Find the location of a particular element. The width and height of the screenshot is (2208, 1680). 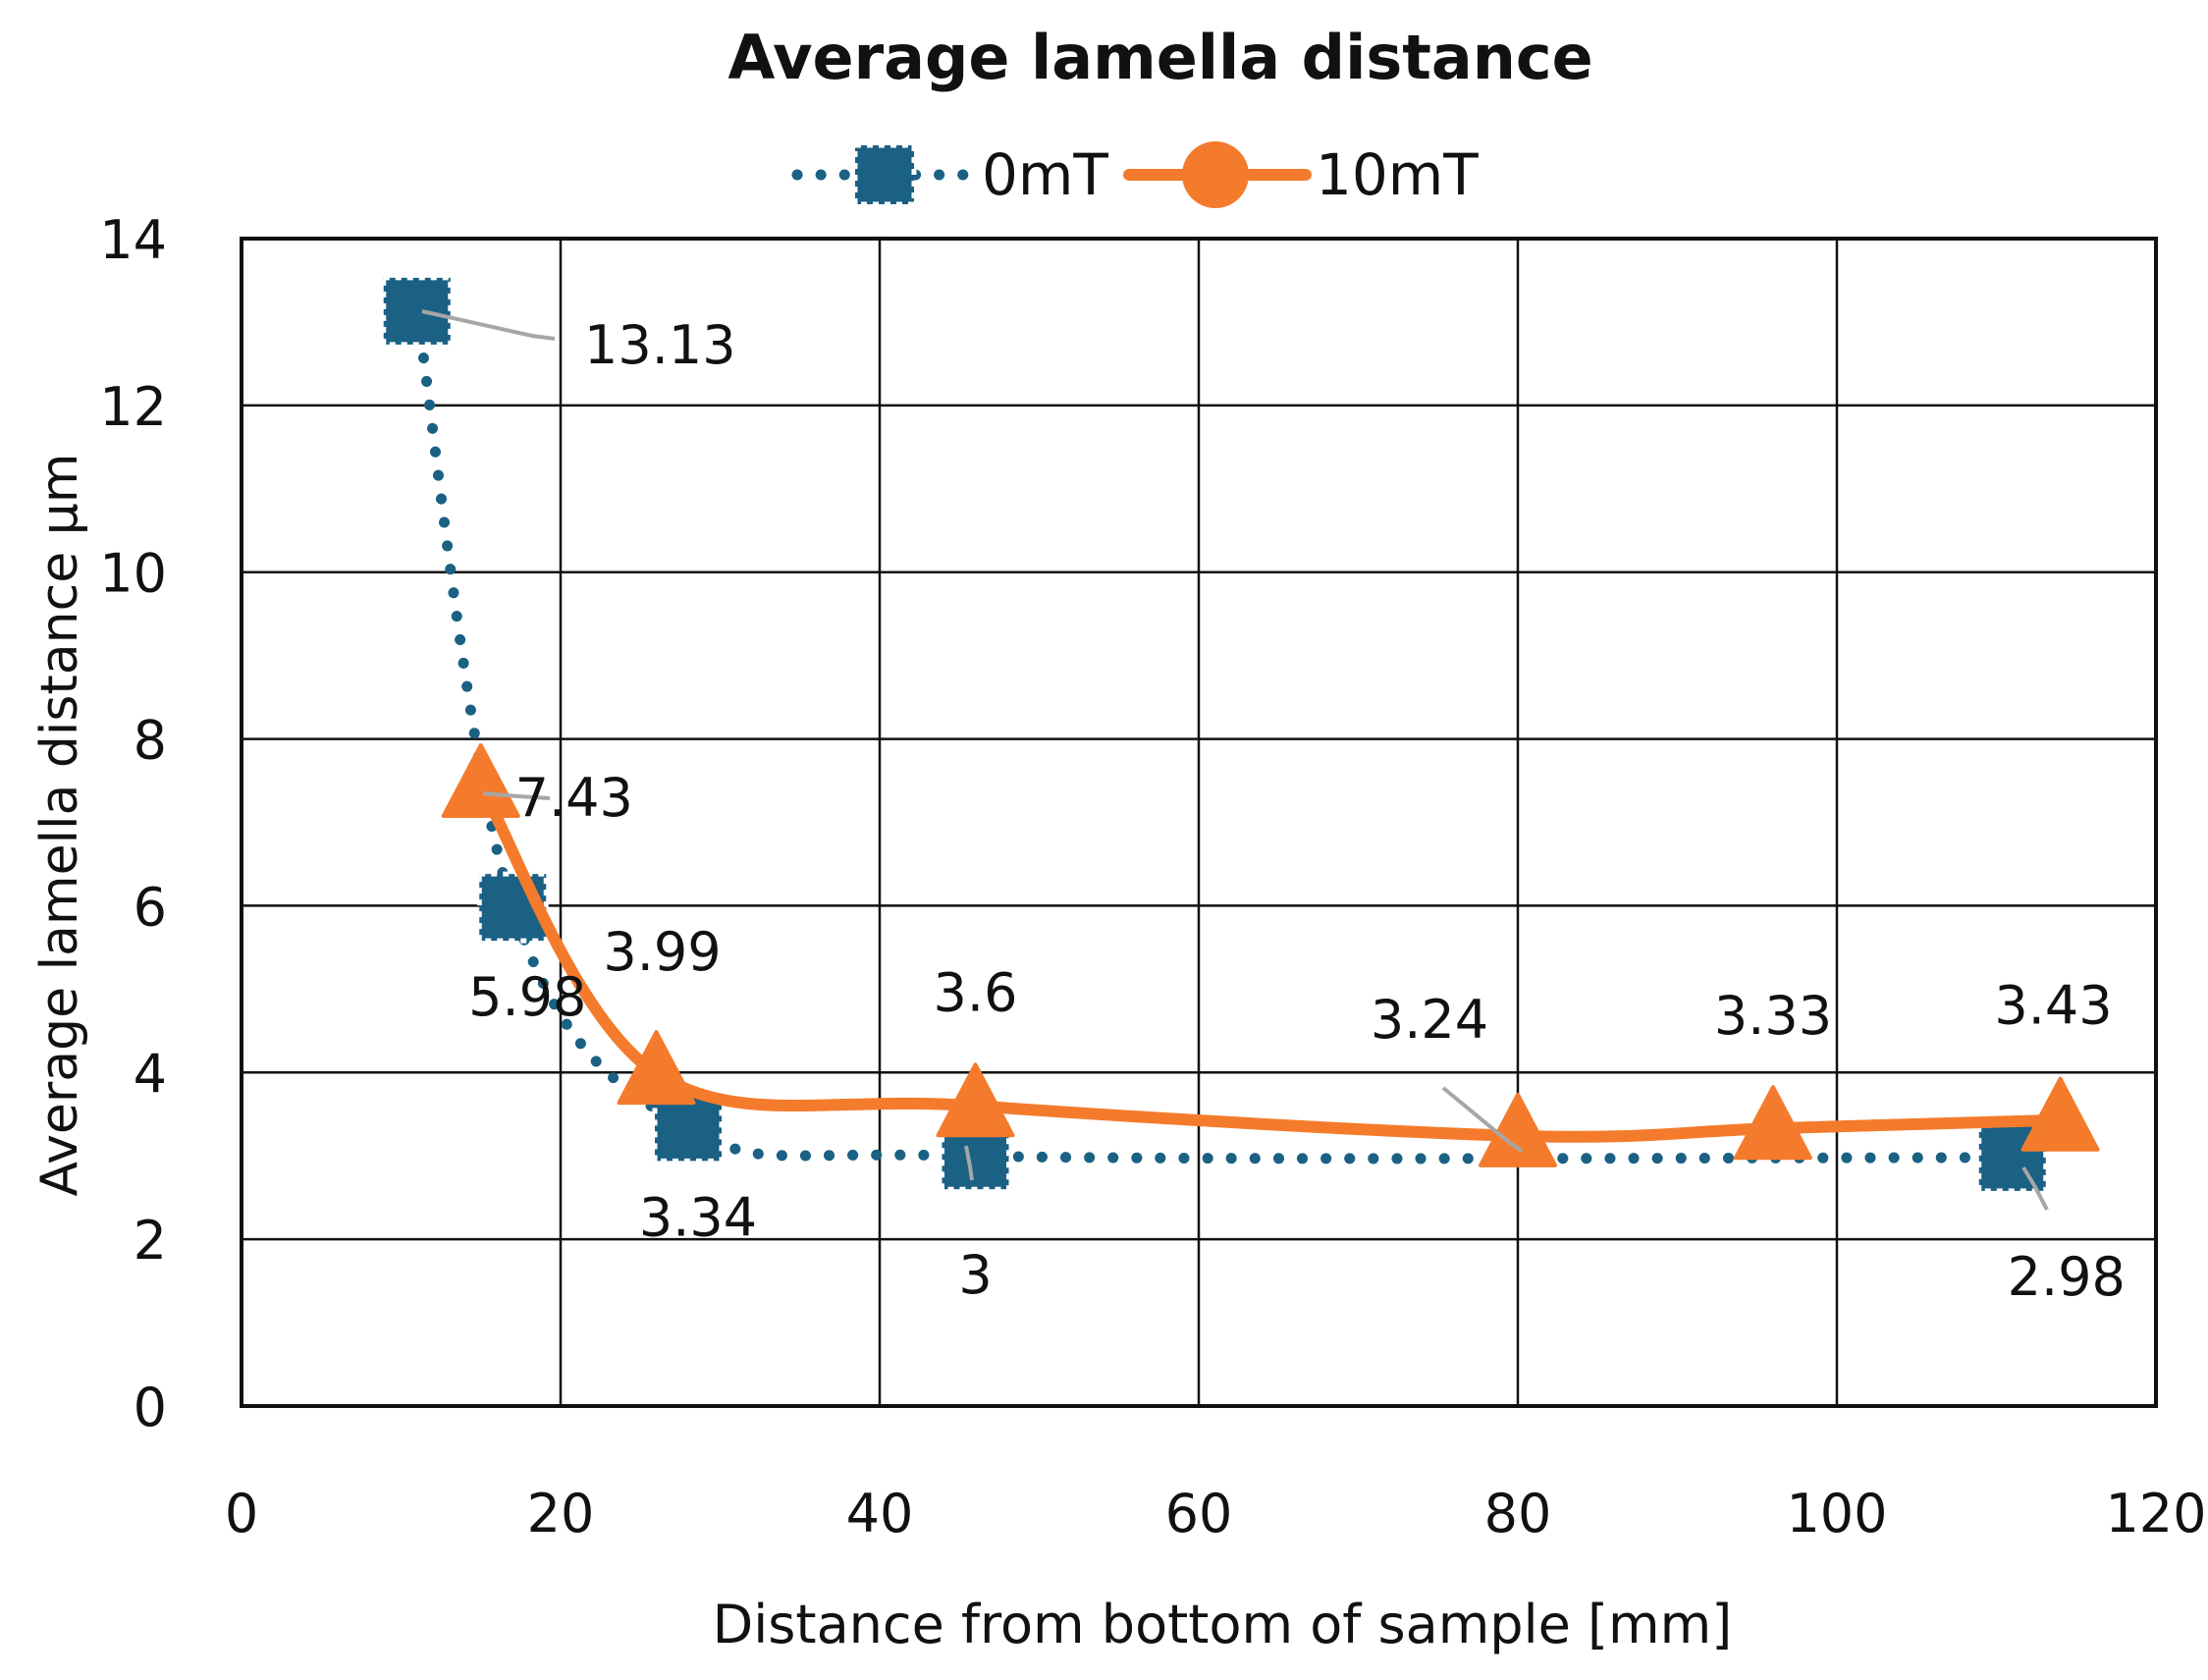

data-label: 3.99 is located at coordinates (662, 952).